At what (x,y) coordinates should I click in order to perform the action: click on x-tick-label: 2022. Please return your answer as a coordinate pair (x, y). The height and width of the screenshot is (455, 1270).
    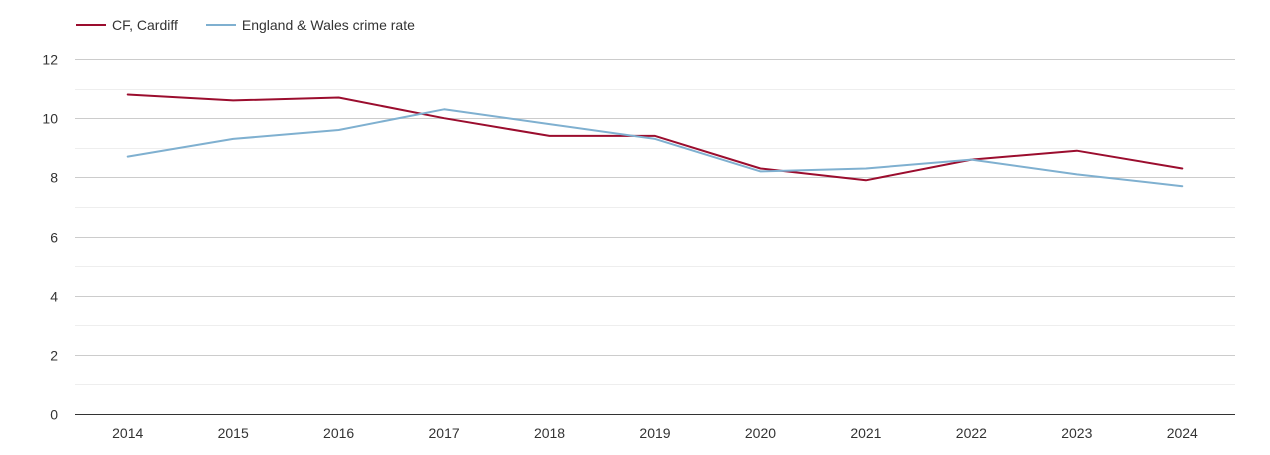
    Looking at the image, I should click on (971, 433).